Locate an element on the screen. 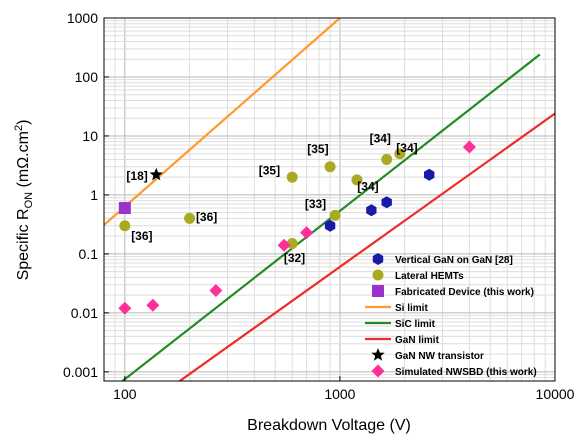 The height and width of the screenshot is (439, 581). y-tick-label: 0.1 is located at coordinates (89, 254).